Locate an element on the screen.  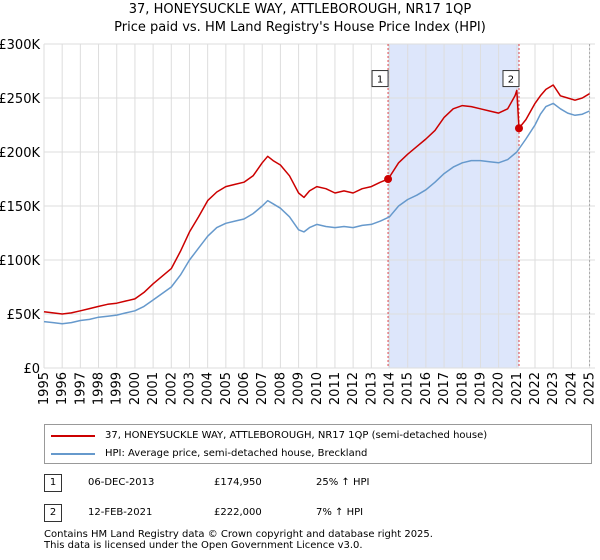
x-tick-label: 1999 is located at coordinates (117, 388).